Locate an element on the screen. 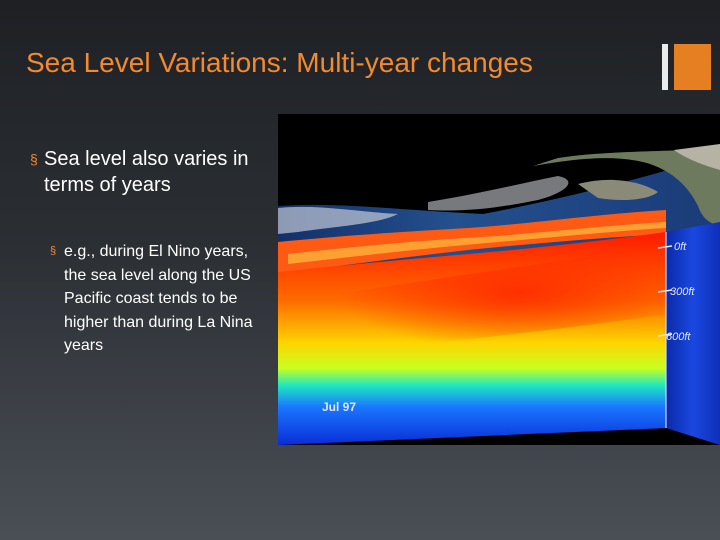 Image resolution: width=720 pixels, height=540 pixels. date-label: Jul 97 is located at coordinates (339, 407).